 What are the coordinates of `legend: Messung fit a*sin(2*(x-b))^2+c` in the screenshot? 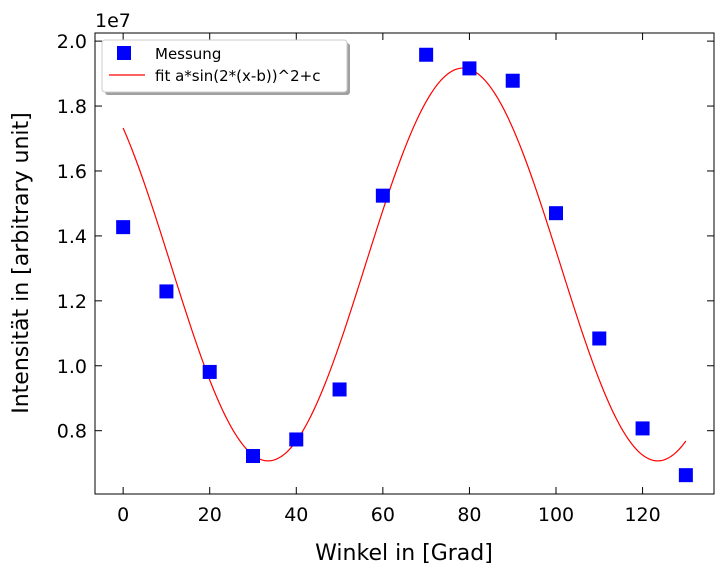 It's located at (225, 67).